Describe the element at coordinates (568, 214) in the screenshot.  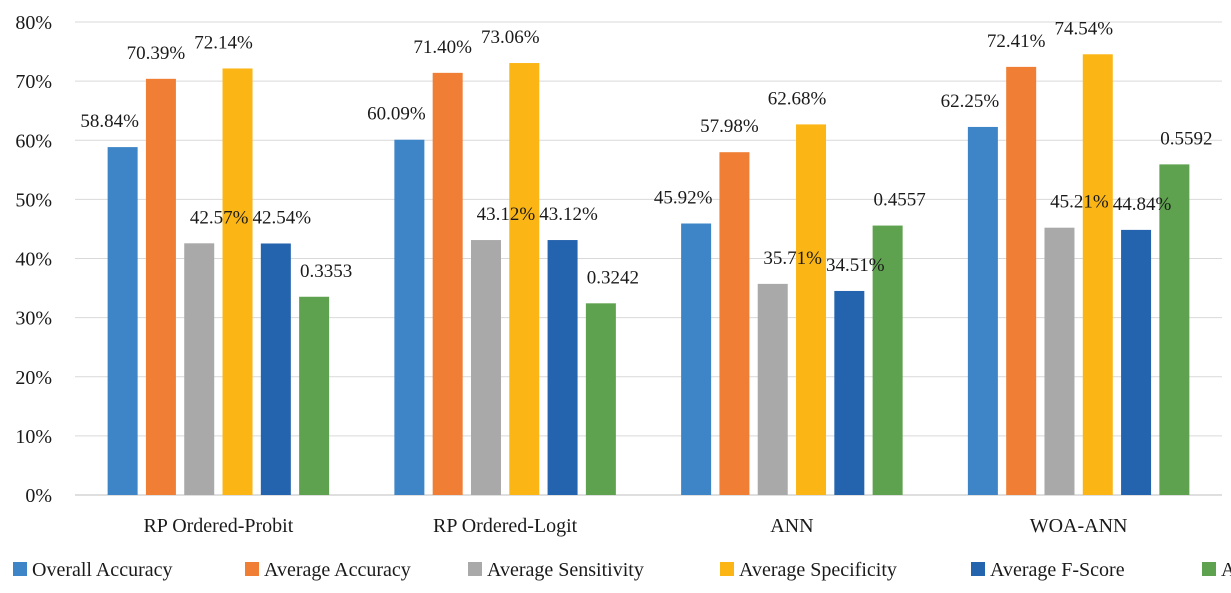
I see `data-label-average-f-score-rp-ordered-logit: 43.12%` at that location.